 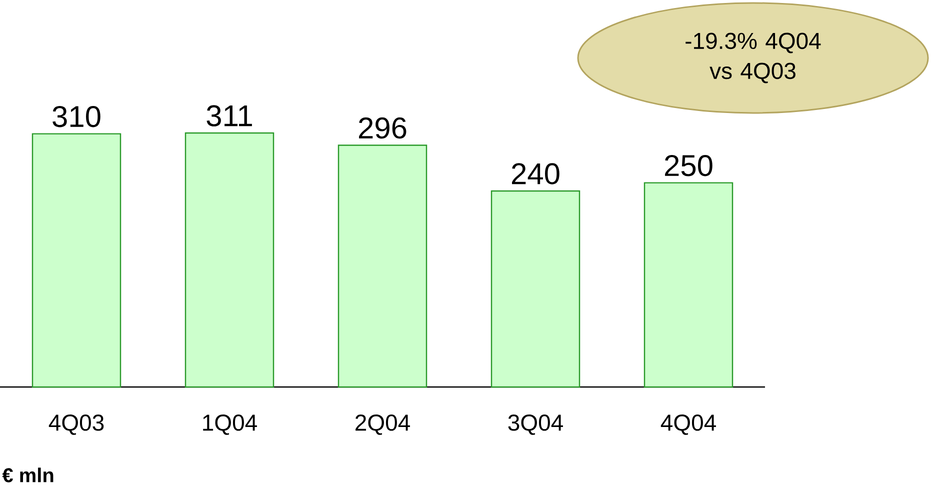 I want to click on text: € mln, so click(x=28, y=475).